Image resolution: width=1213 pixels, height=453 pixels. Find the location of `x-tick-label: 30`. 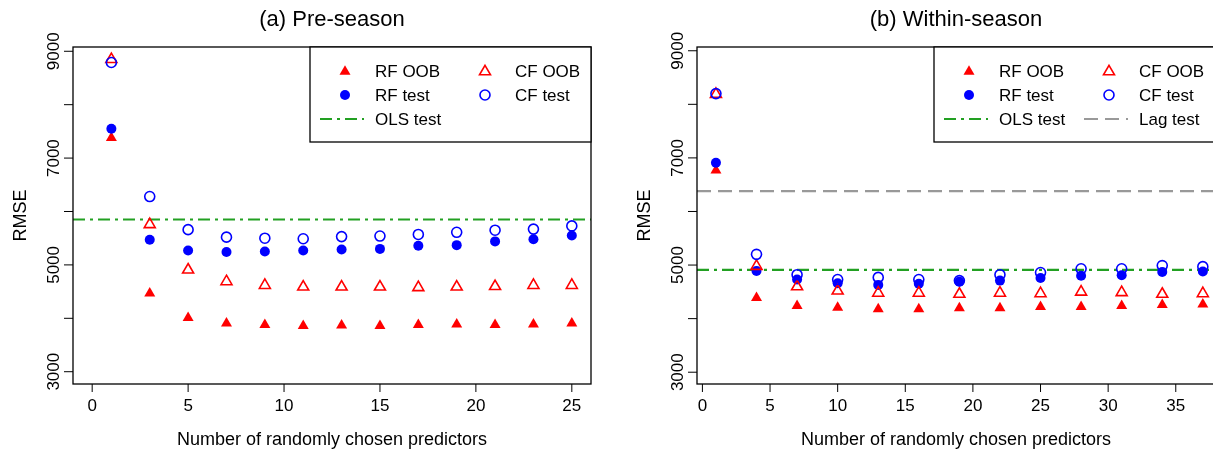

x-tick-label: 30 is located at coordinates (1108, 405).